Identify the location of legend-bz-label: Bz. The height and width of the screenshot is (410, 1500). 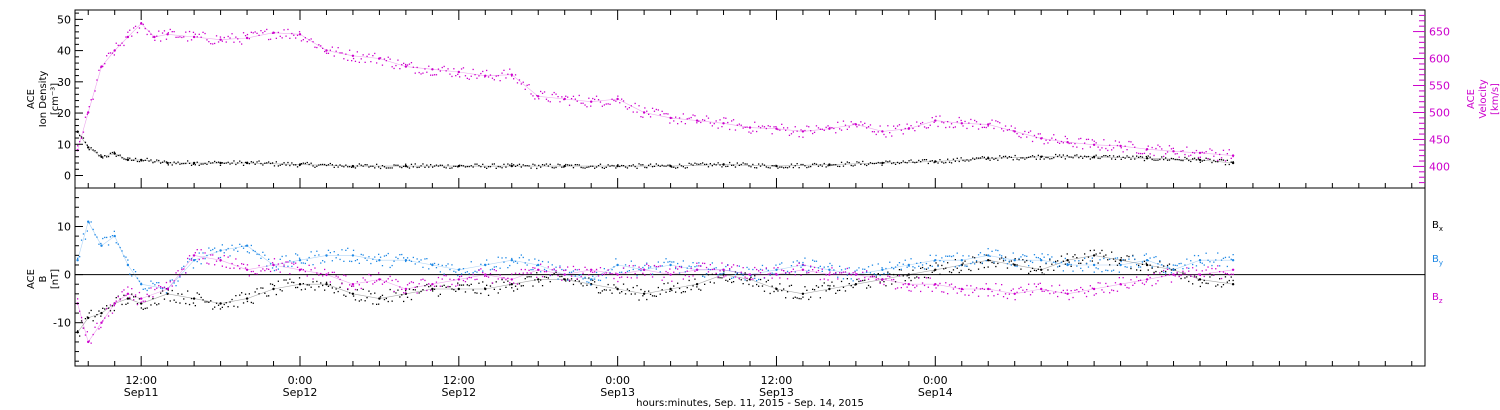
(1437, 298).